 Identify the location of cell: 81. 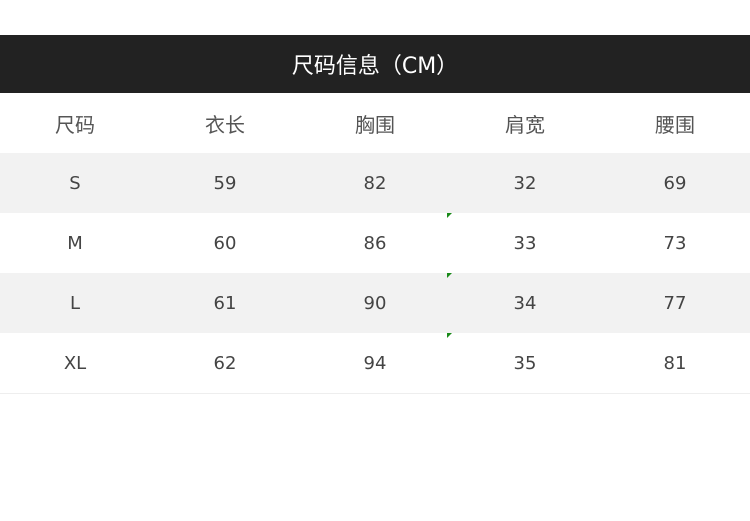
(675, 363).